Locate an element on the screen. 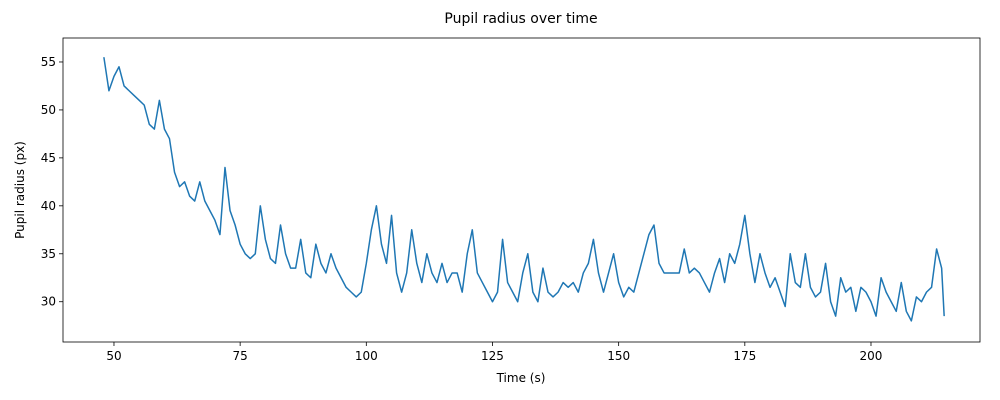  x-tick-label: 100 is located at coordinates (366, 356).